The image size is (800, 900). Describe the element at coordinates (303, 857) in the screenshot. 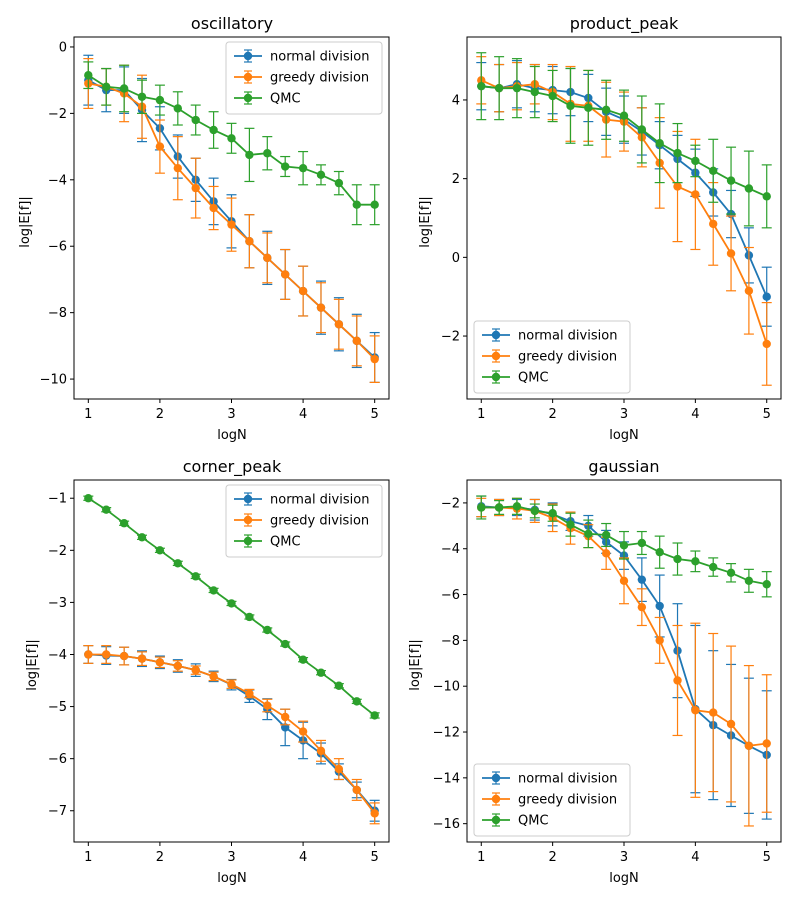

I see `x-tick-label: 4` at that location.